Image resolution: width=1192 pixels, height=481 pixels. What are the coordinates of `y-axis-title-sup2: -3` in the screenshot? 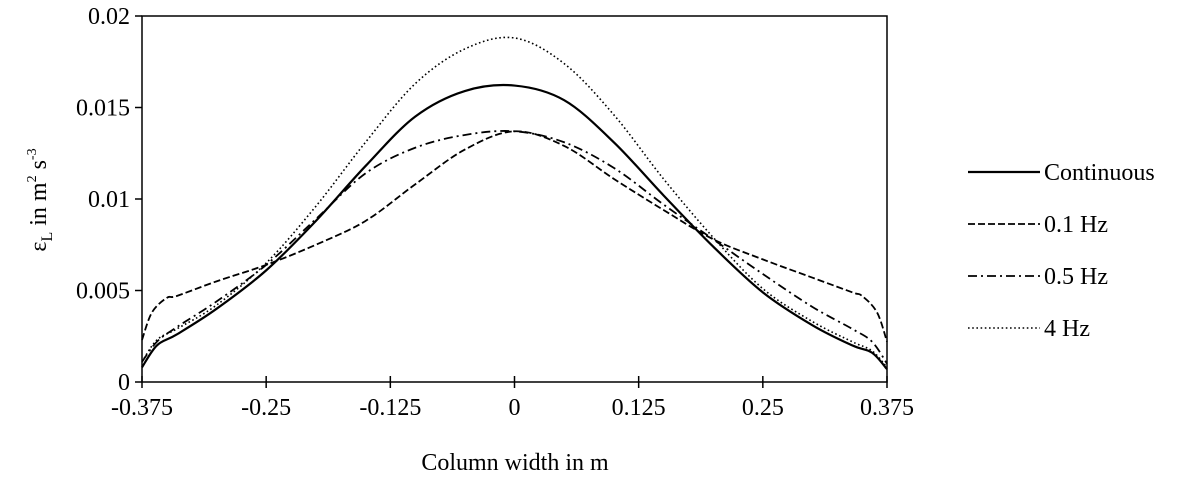 It's located at (32, 154).